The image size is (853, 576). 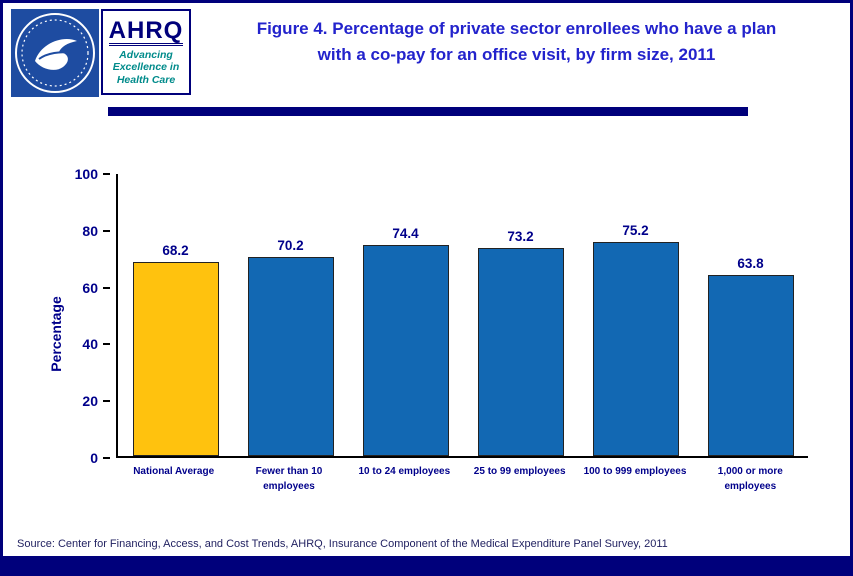 What do you see at coordinates (750, 263) in the screenshot?
I see `bar-value-label: 63.8` at bounding box center [750, 263].